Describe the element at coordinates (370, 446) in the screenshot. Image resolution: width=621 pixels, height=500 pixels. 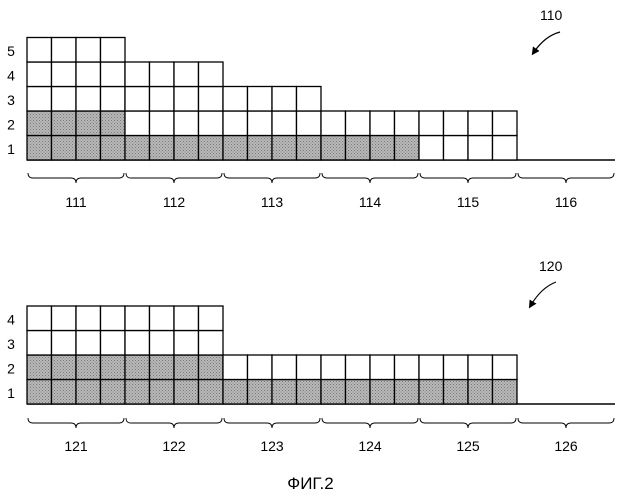
I see `group-label: 124` at that location.